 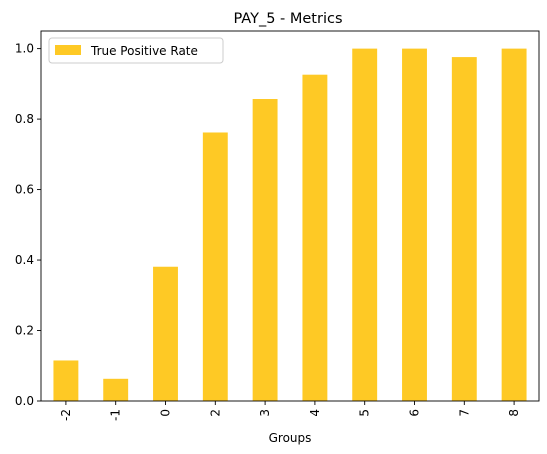 I want to click on x-tick-label: 6, so click(x=415, y=413).